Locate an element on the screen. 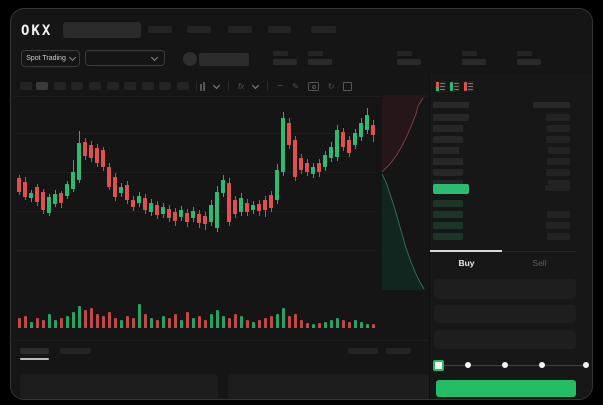 This screenshot has width=603, height=405. buy-sell-tabs: Buy Sell is located at coordinates (503, 262).